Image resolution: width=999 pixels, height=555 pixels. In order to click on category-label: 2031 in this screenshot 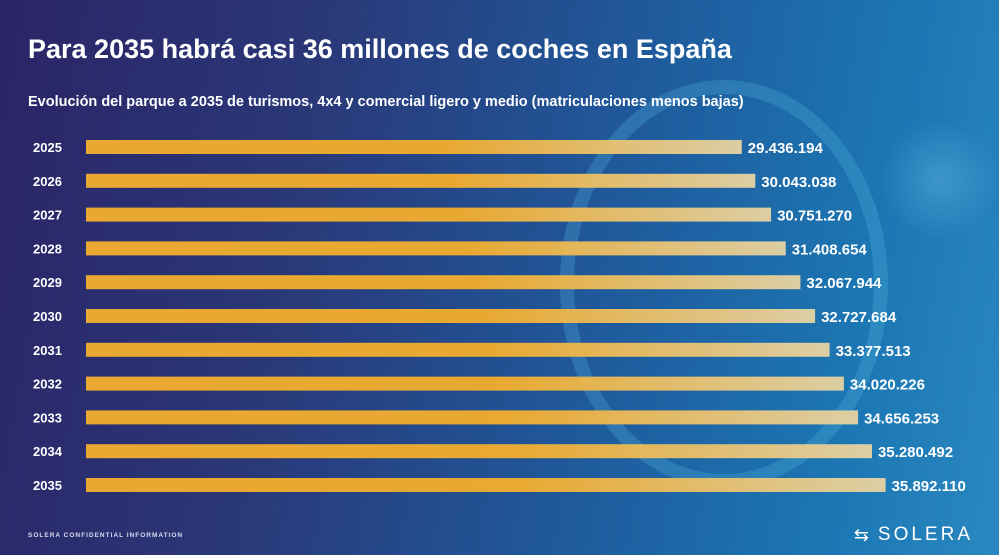, I will do `click(47, 350)`.